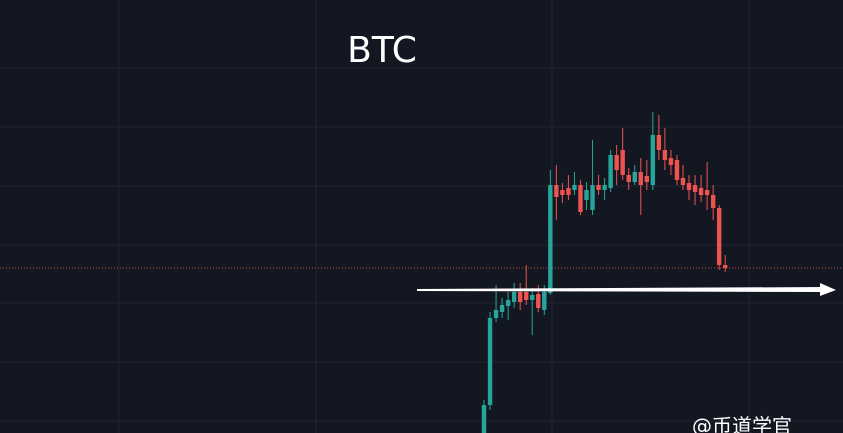 This screenshot has width=843, height=433. What do you see at coordinates (621, 289) in the screenshot?
I see `arrow-shaft` at bounding box center [621, 289].